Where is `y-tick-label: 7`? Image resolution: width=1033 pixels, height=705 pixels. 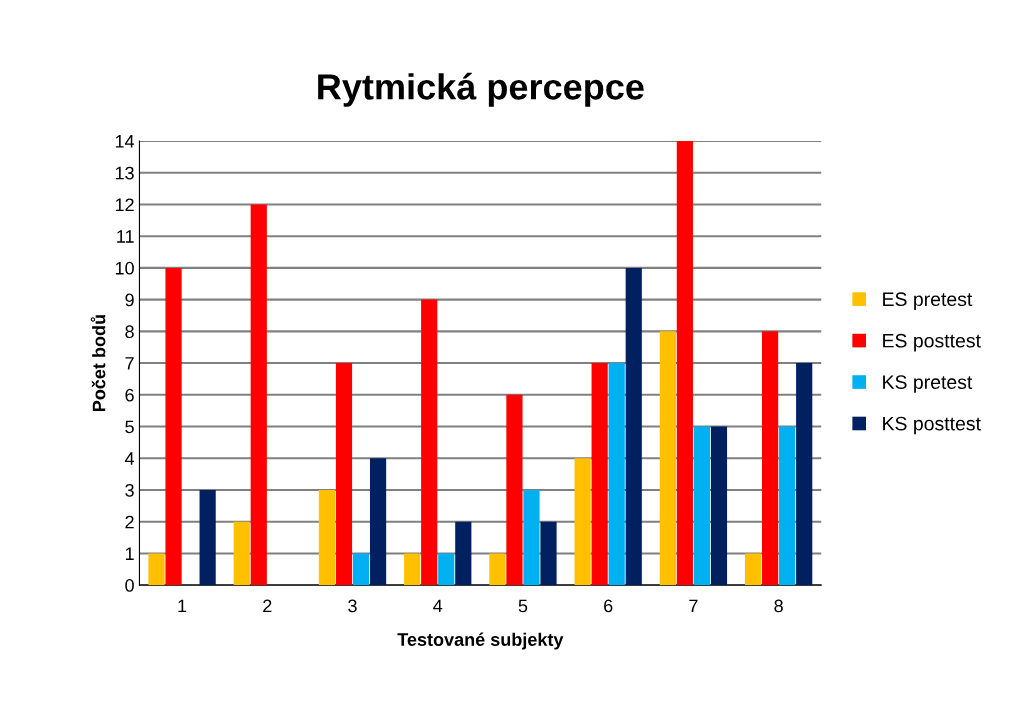 y-tick-label: 7 is located at coordinates (129, 363).